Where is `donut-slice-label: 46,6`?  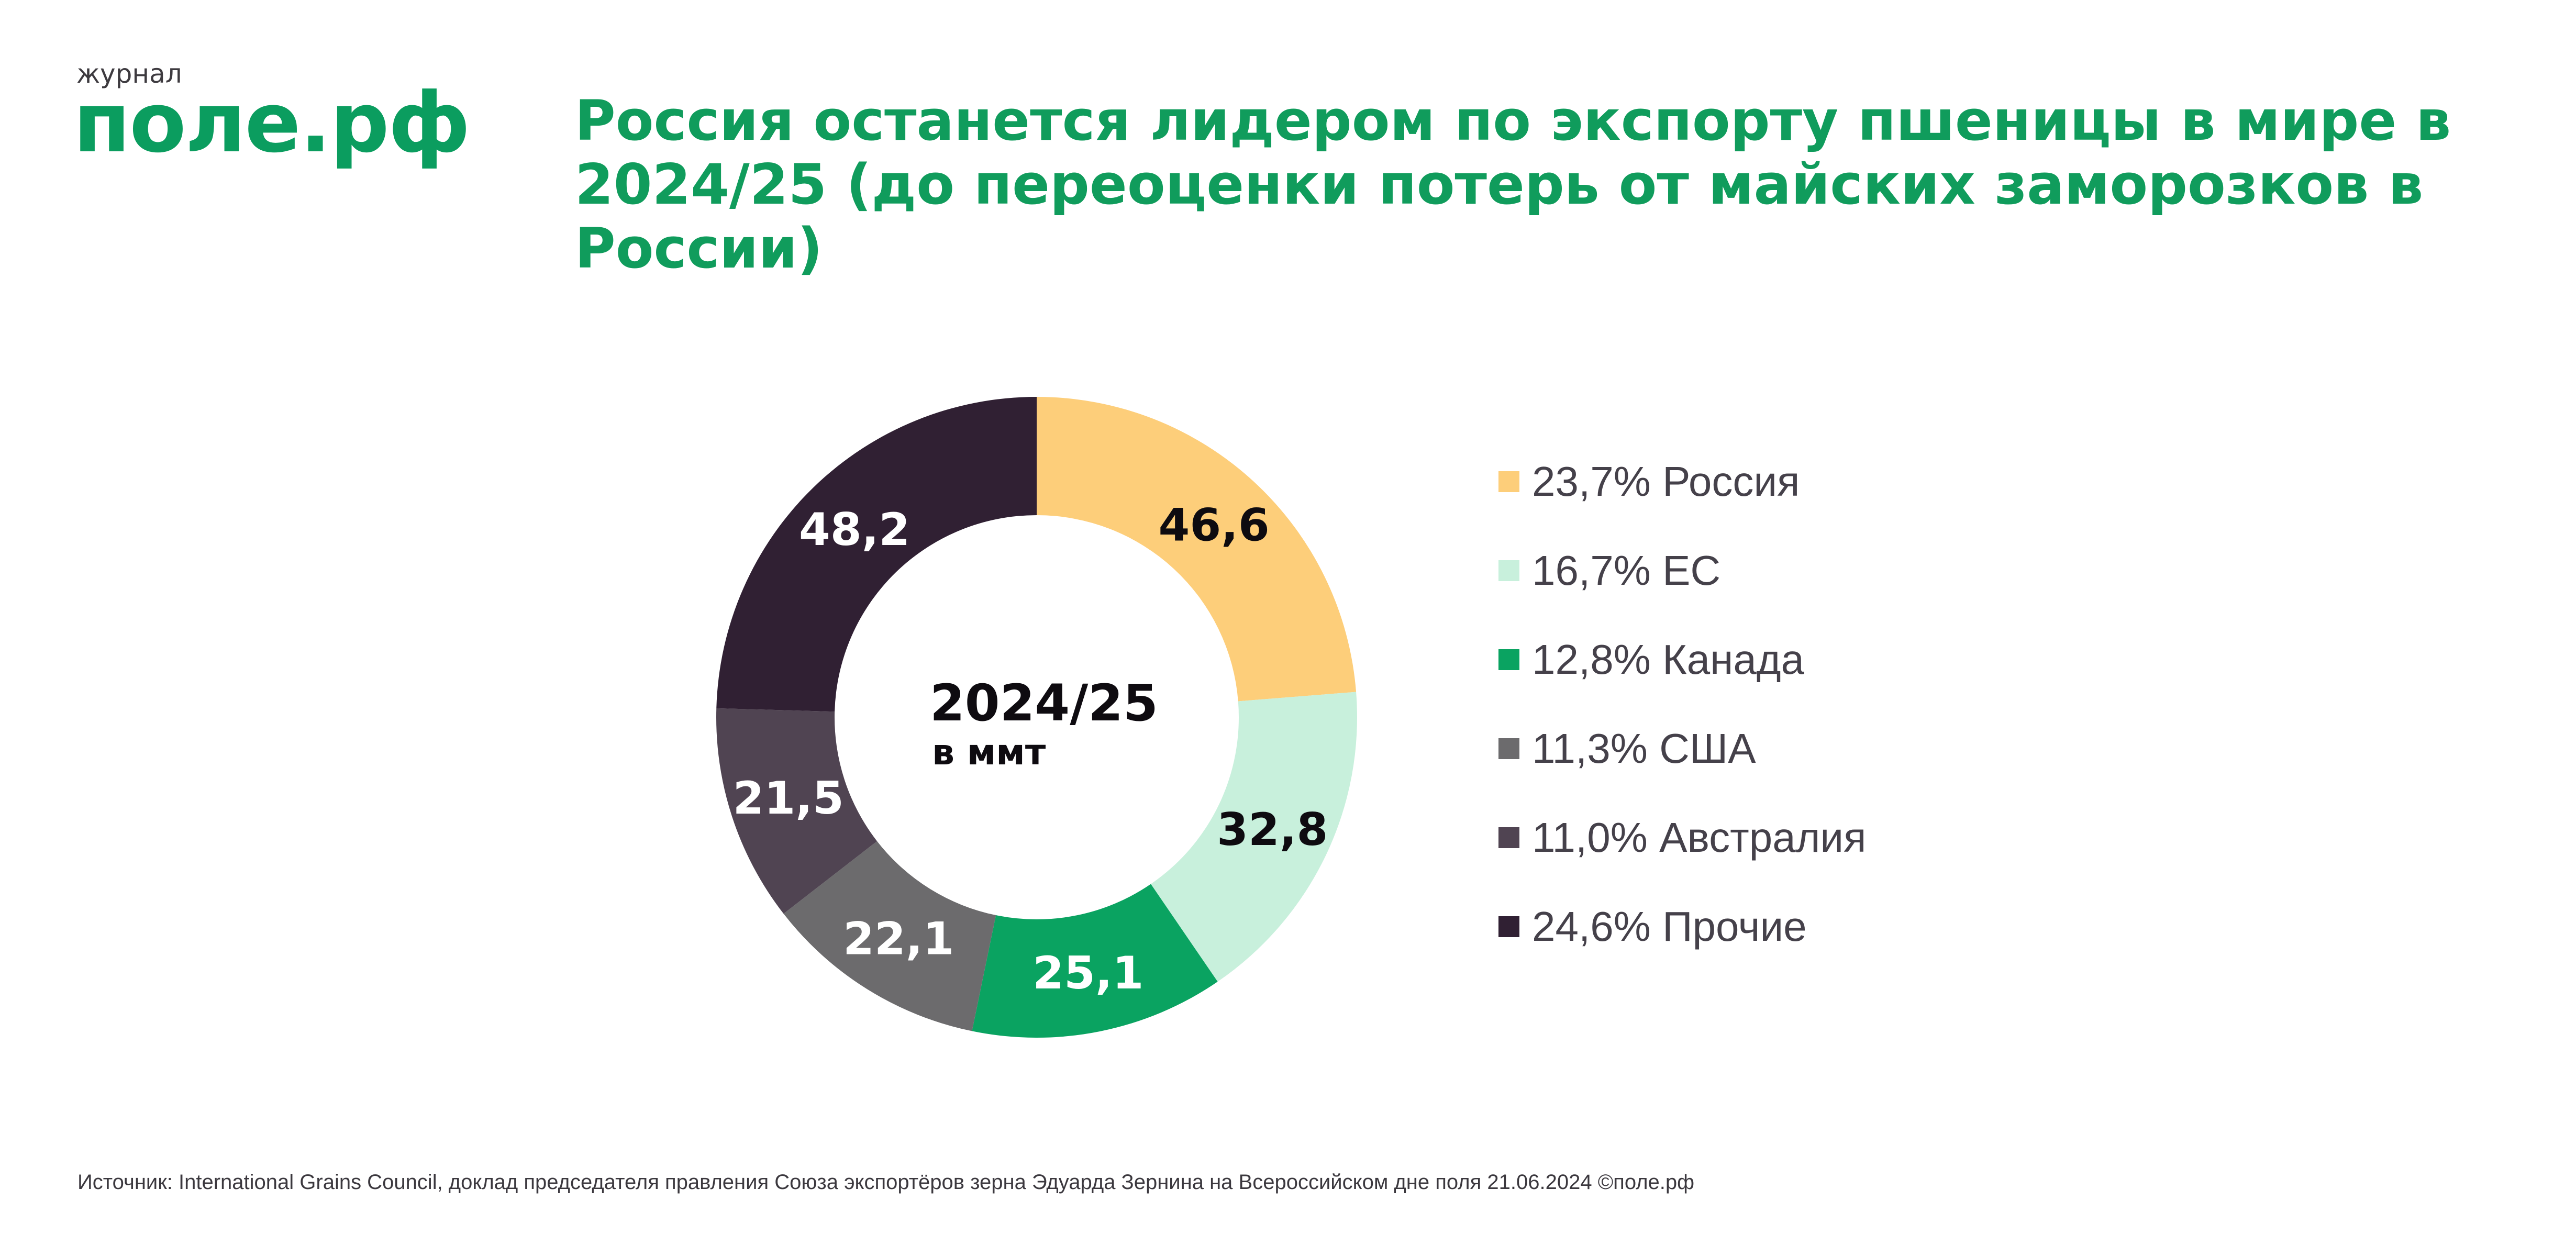 donut-slice-label: 46,6 is located at coordinates (1214, 525).